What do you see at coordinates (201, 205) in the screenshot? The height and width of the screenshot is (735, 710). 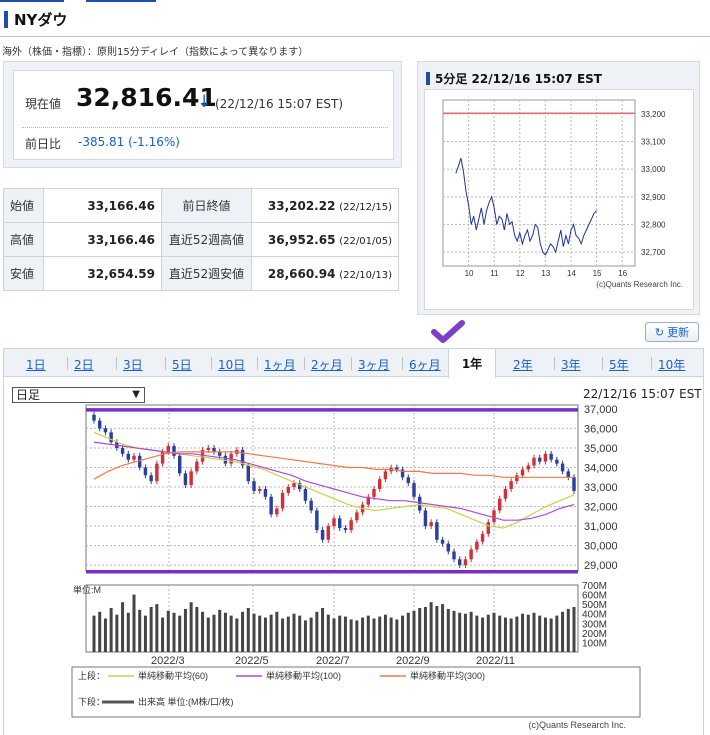 I see `table-row: 始値 33,166.46 前日終値 33,202.22 (22/12/15)` at bounding box center [201, 205].